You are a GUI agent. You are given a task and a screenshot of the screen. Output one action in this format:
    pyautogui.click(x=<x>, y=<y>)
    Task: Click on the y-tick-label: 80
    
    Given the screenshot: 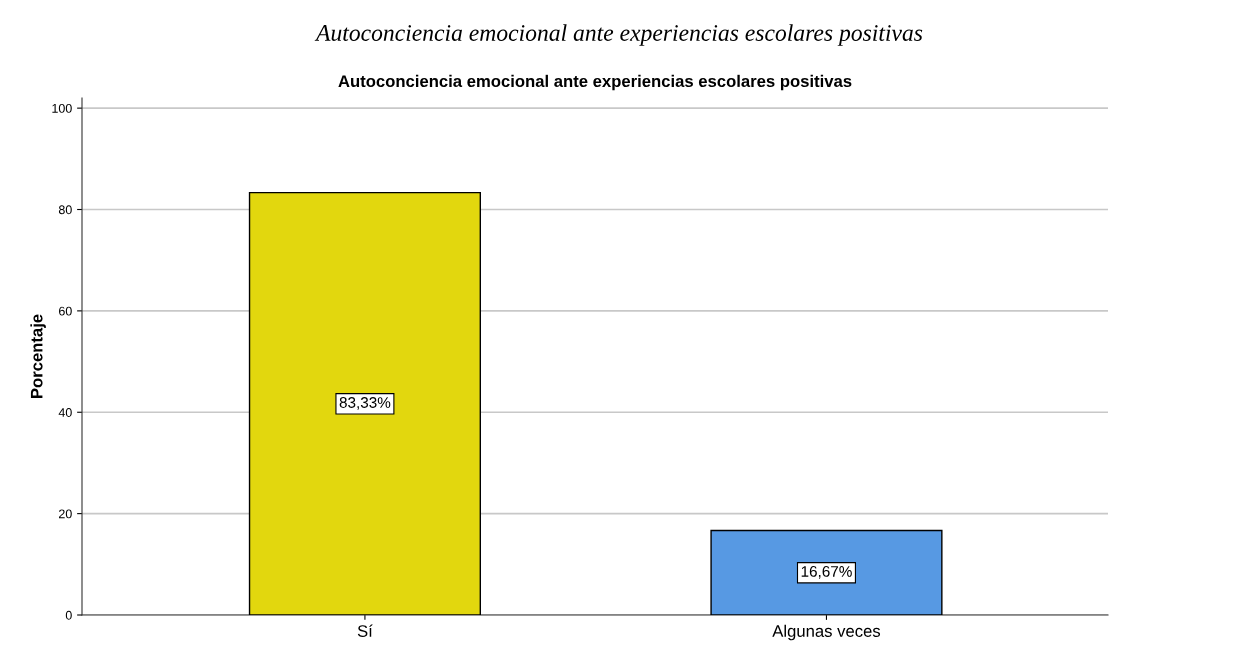 What is the action you would take?
    pyautogui.click(x=65, y=210)
    